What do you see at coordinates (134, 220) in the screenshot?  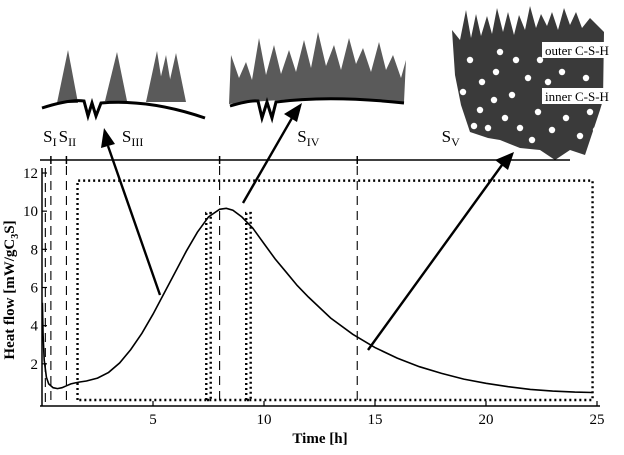 I see `arrow-stage-iii` at bounding box center [134, 220].